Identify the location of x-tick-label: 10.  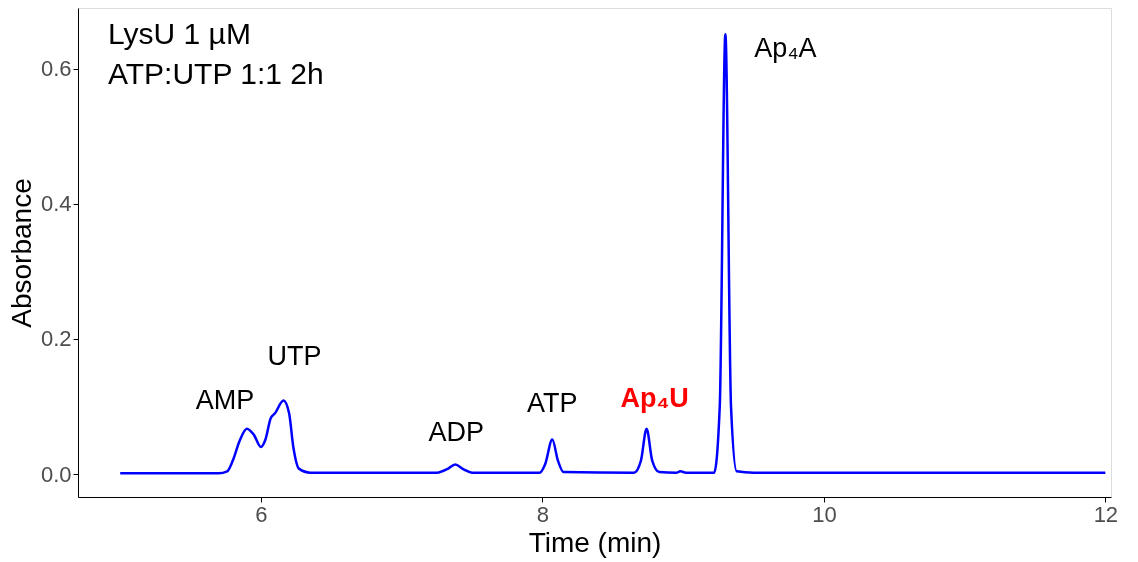
(824, 514).